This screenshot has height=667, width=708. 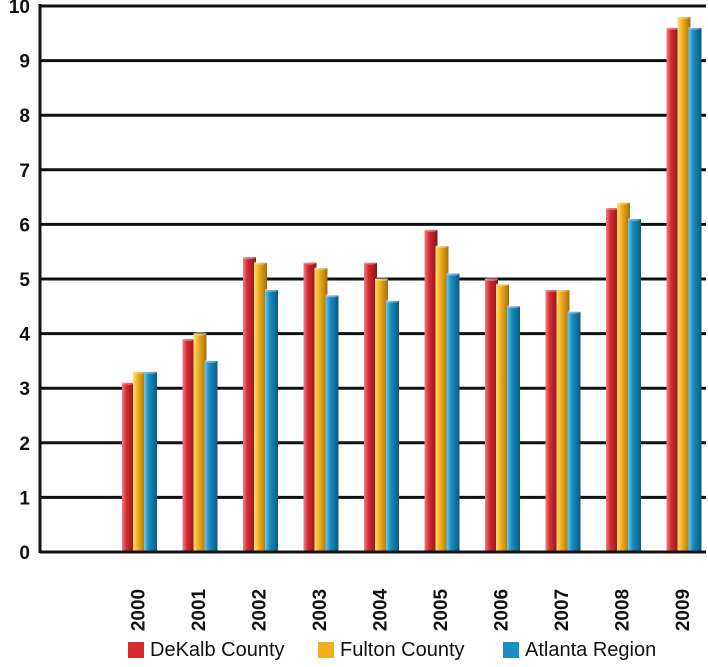 I want to click on x-tick-label-2006: 2006, so click(x=502, y=610).